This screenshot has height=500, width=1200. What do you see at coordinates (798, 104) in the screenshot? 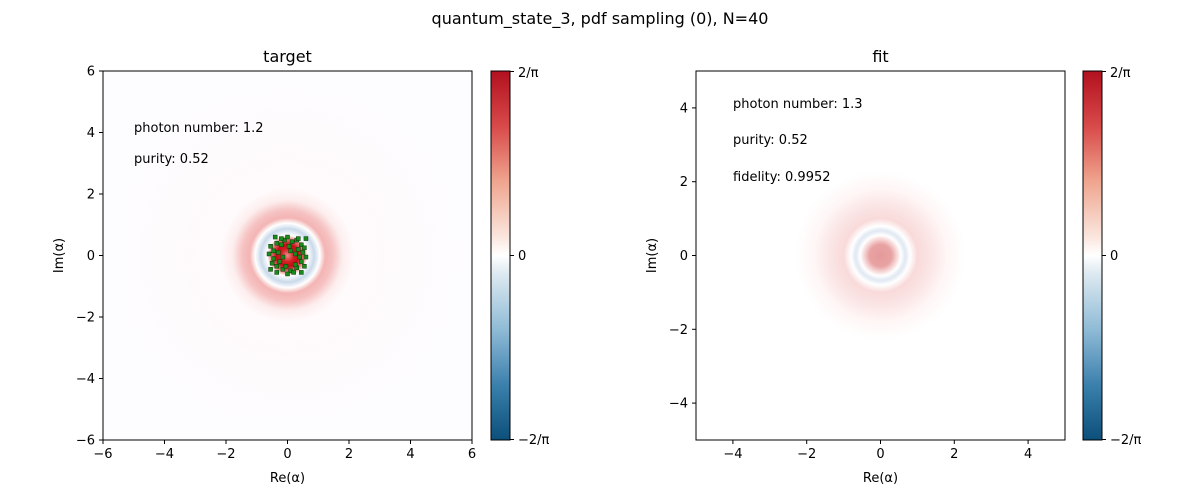
I see `annotation-photon-number: photon number: 1.3` at bounding box center [798, 104].